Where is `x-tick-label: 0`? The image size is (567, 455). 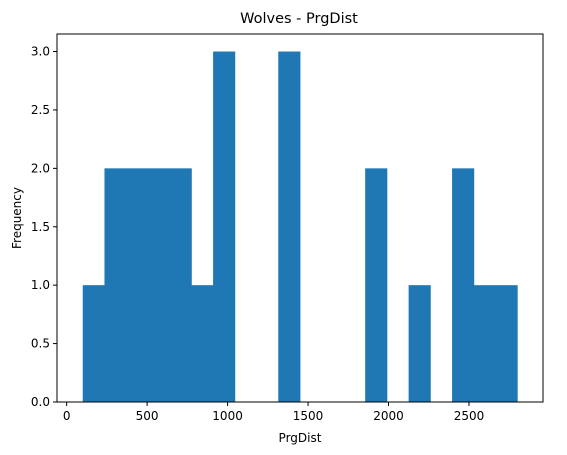 x-tick-label: 0 is located at coordinates (67, 416).